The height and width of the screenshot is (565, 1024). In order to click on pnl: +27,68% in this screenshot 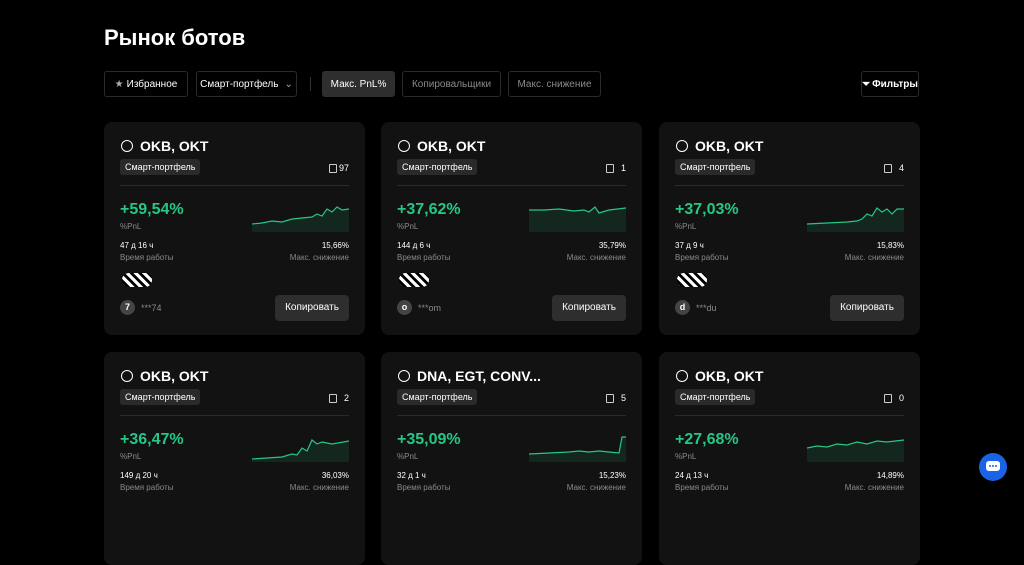, I will do `click(707, 439)`.